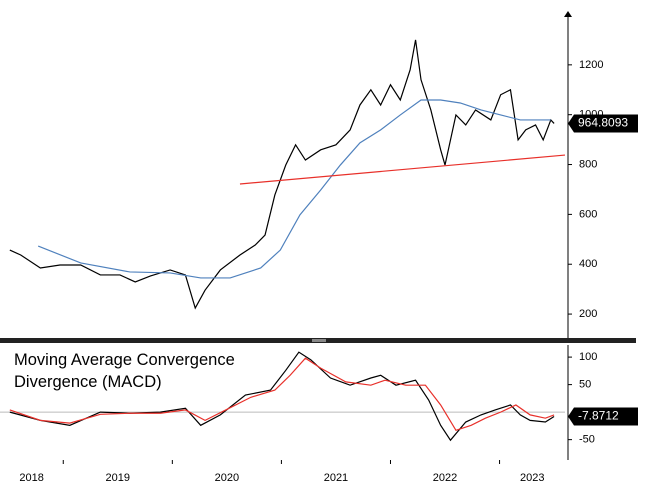  What do you see at coordinates (598, 416) in the screenshot?
I see `last-value-label: -7.8712` at bounding box center [598, 416].